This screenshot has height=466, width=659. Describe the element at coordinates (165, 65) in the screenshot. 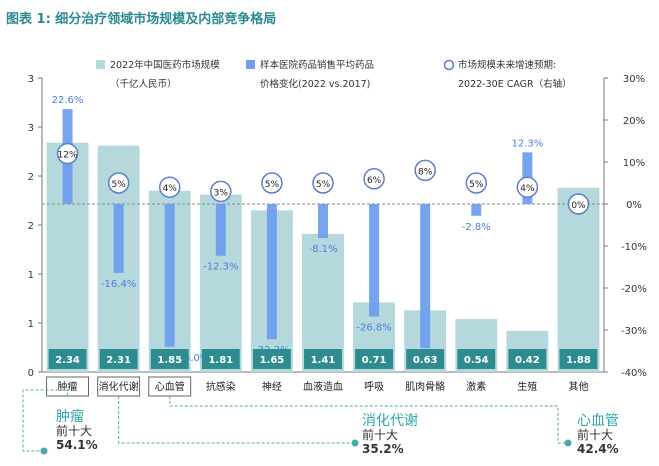

I see `legend-label: 2022年中国医药市场规模` at that location.